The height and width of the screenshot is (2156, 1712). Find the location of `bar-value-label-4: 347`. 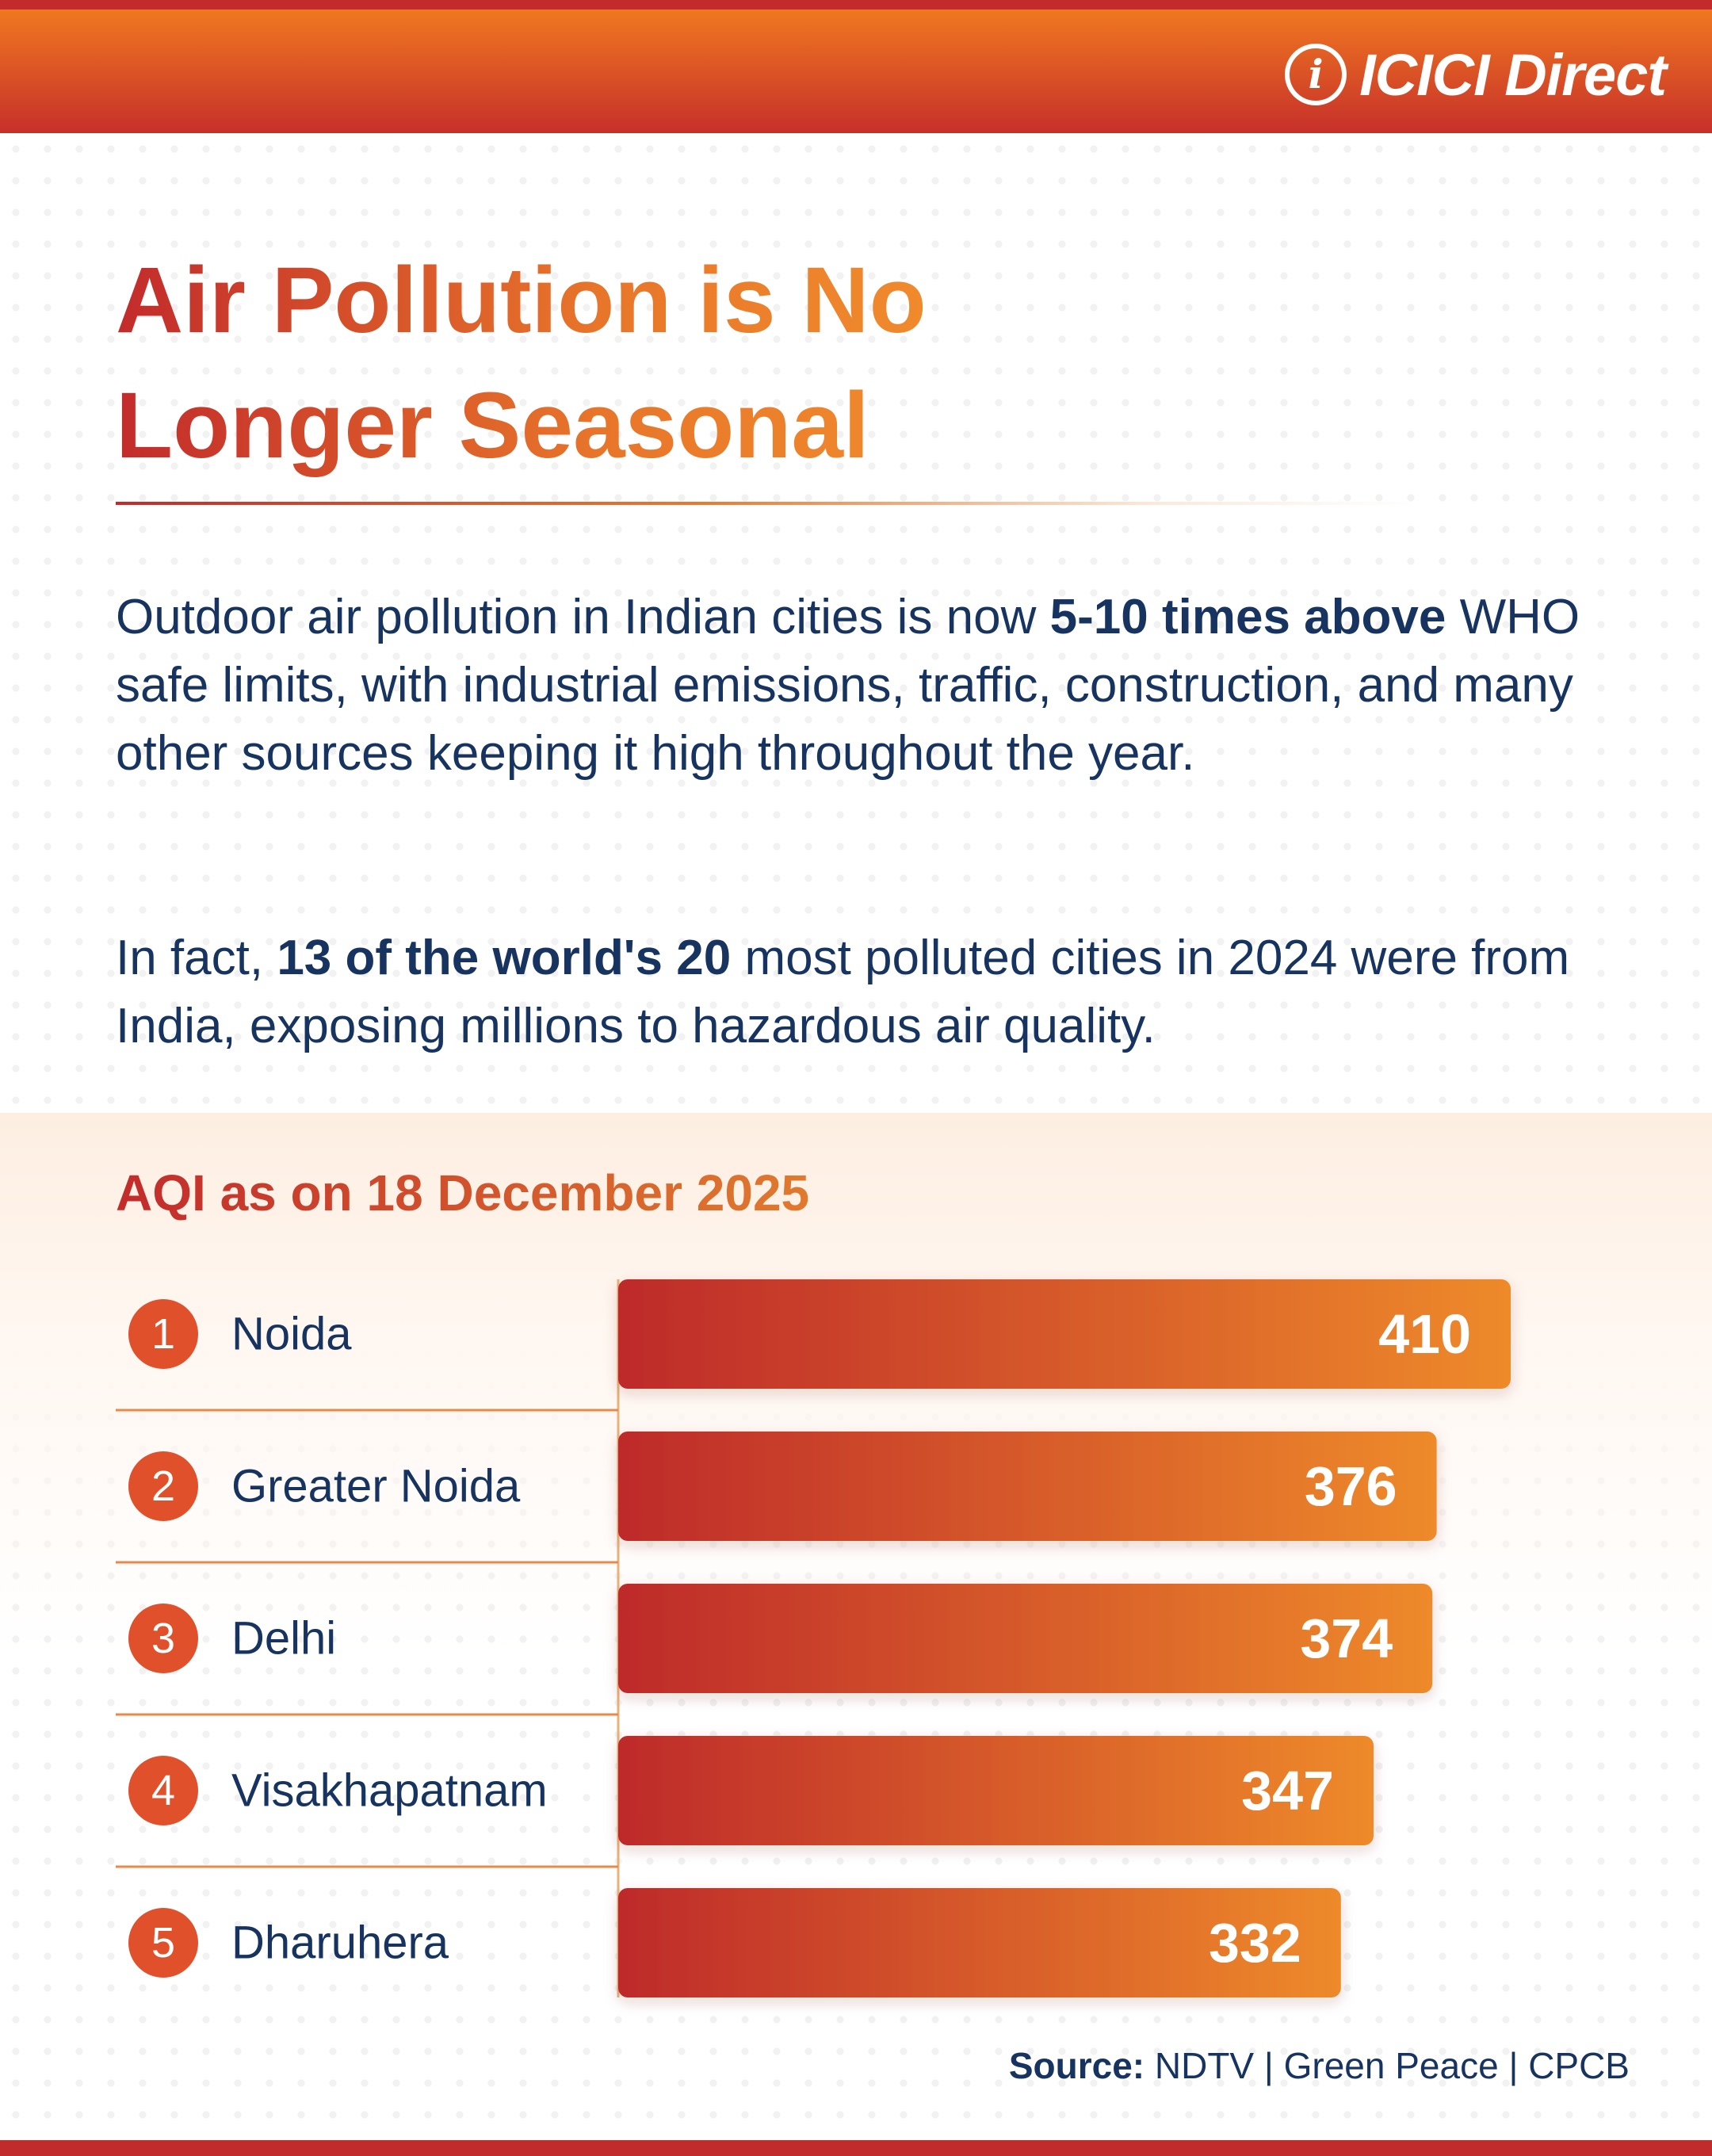

bar-value-label-4: 347 is located at coordinates (1287, 1791).